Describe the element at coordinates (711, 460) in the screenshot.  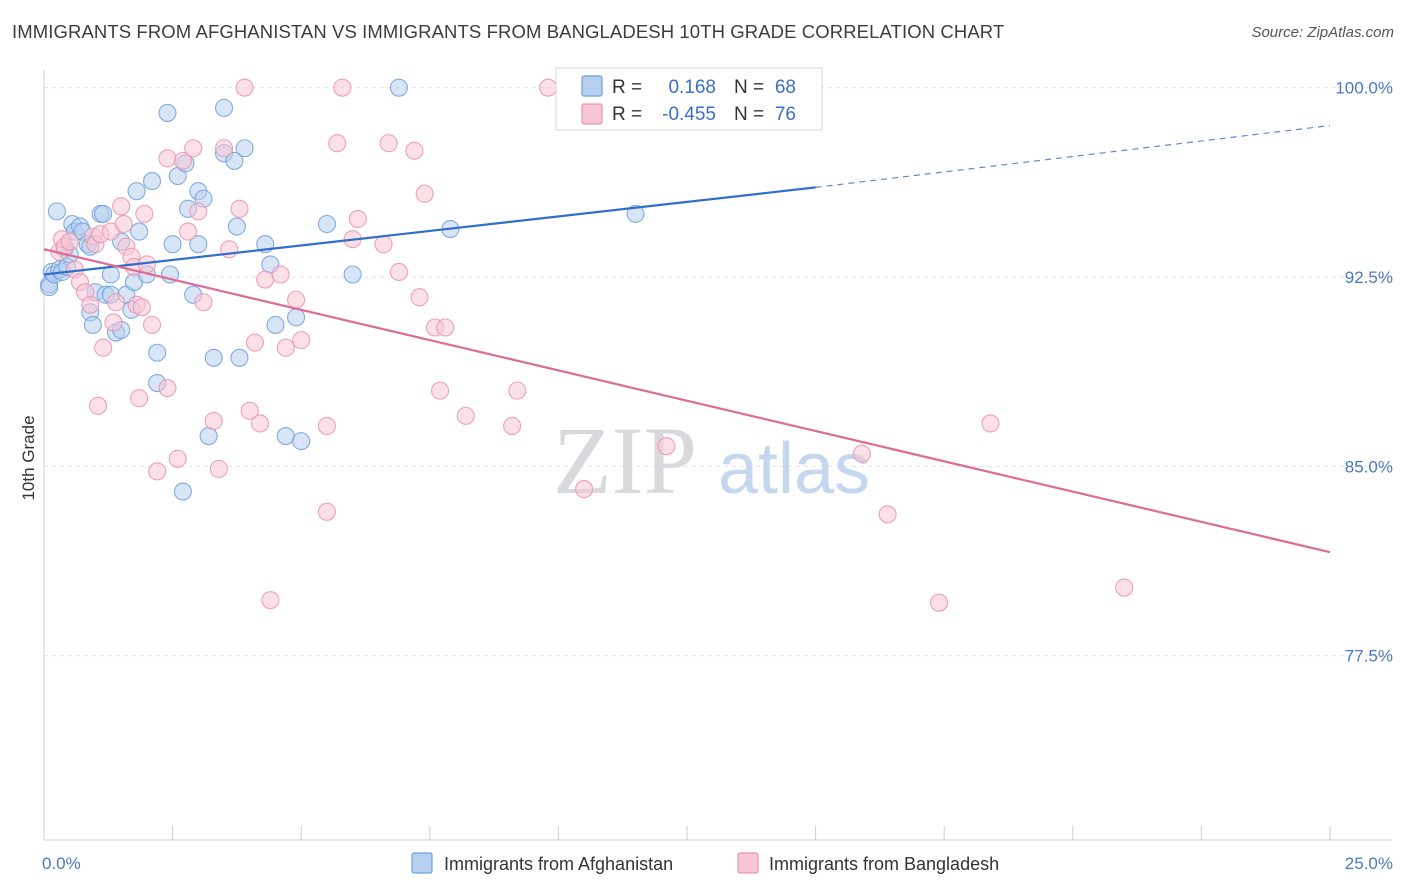
I see `watermark: ZIP atlas` at that location.